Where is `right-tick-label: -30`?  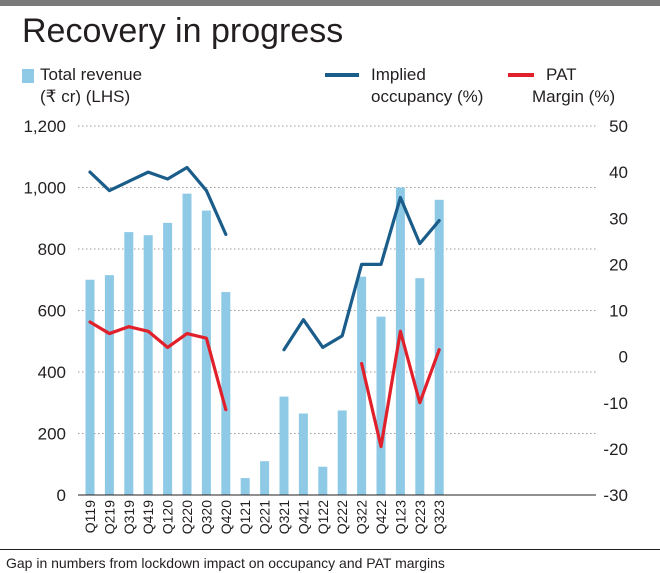
right-tick-label: -30 is located at coordinates (615, 495).